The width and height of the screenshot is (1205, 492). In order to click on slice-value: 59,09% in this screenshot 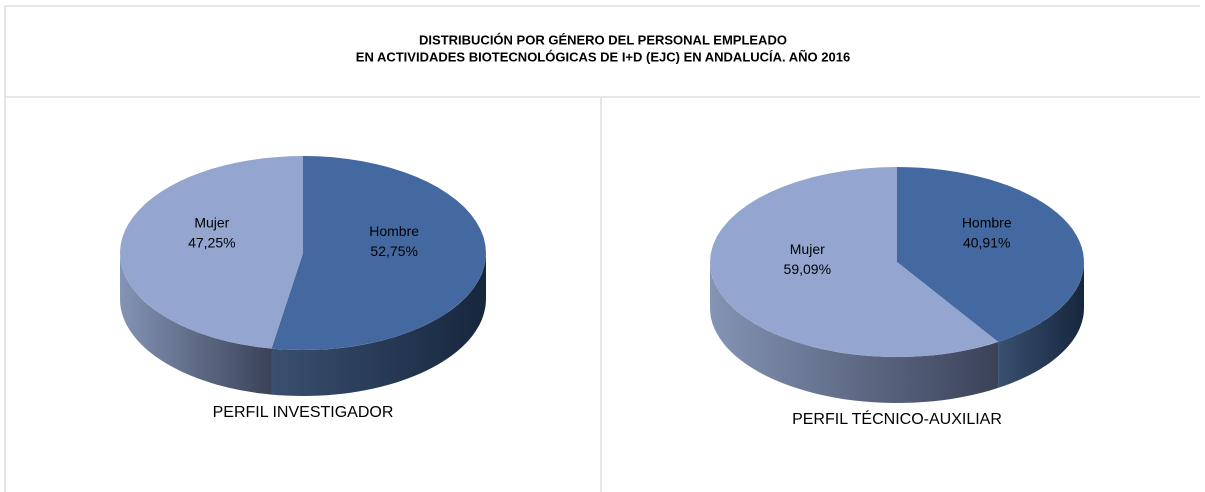, I will do `click(807, 269)`.